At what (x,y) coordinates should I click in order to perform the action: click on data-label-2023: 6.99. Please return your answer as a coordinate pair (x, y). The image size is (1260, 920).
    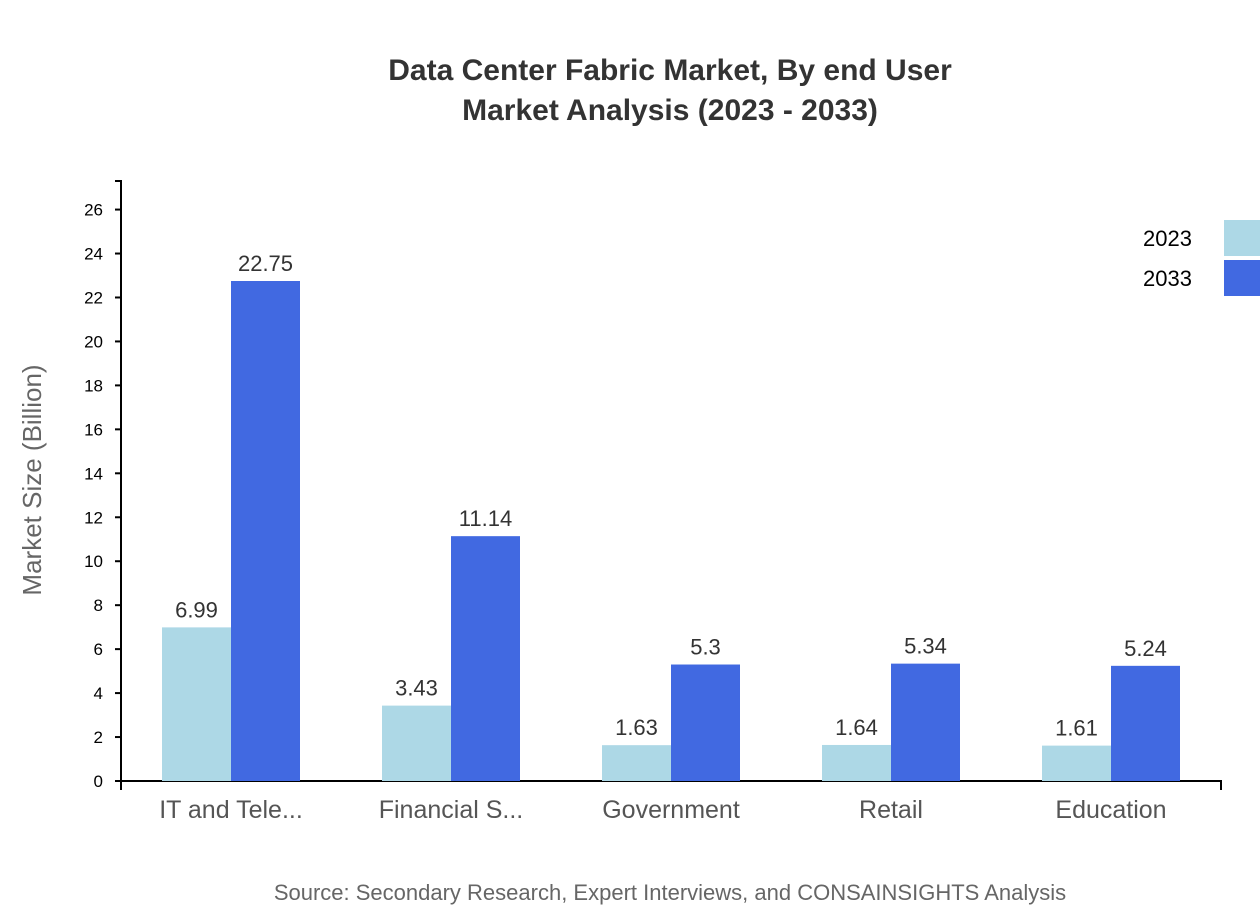
    Looking at the image, I should click on (196, 609).